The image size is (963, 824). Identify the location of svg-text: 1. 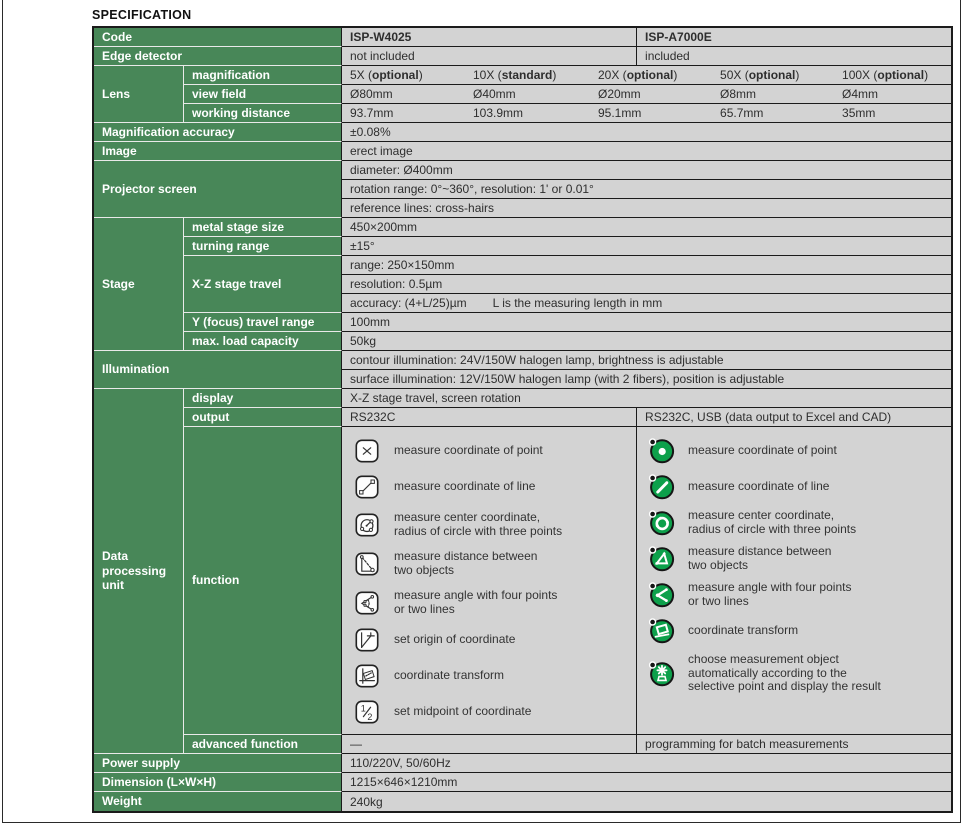
(363, 709).